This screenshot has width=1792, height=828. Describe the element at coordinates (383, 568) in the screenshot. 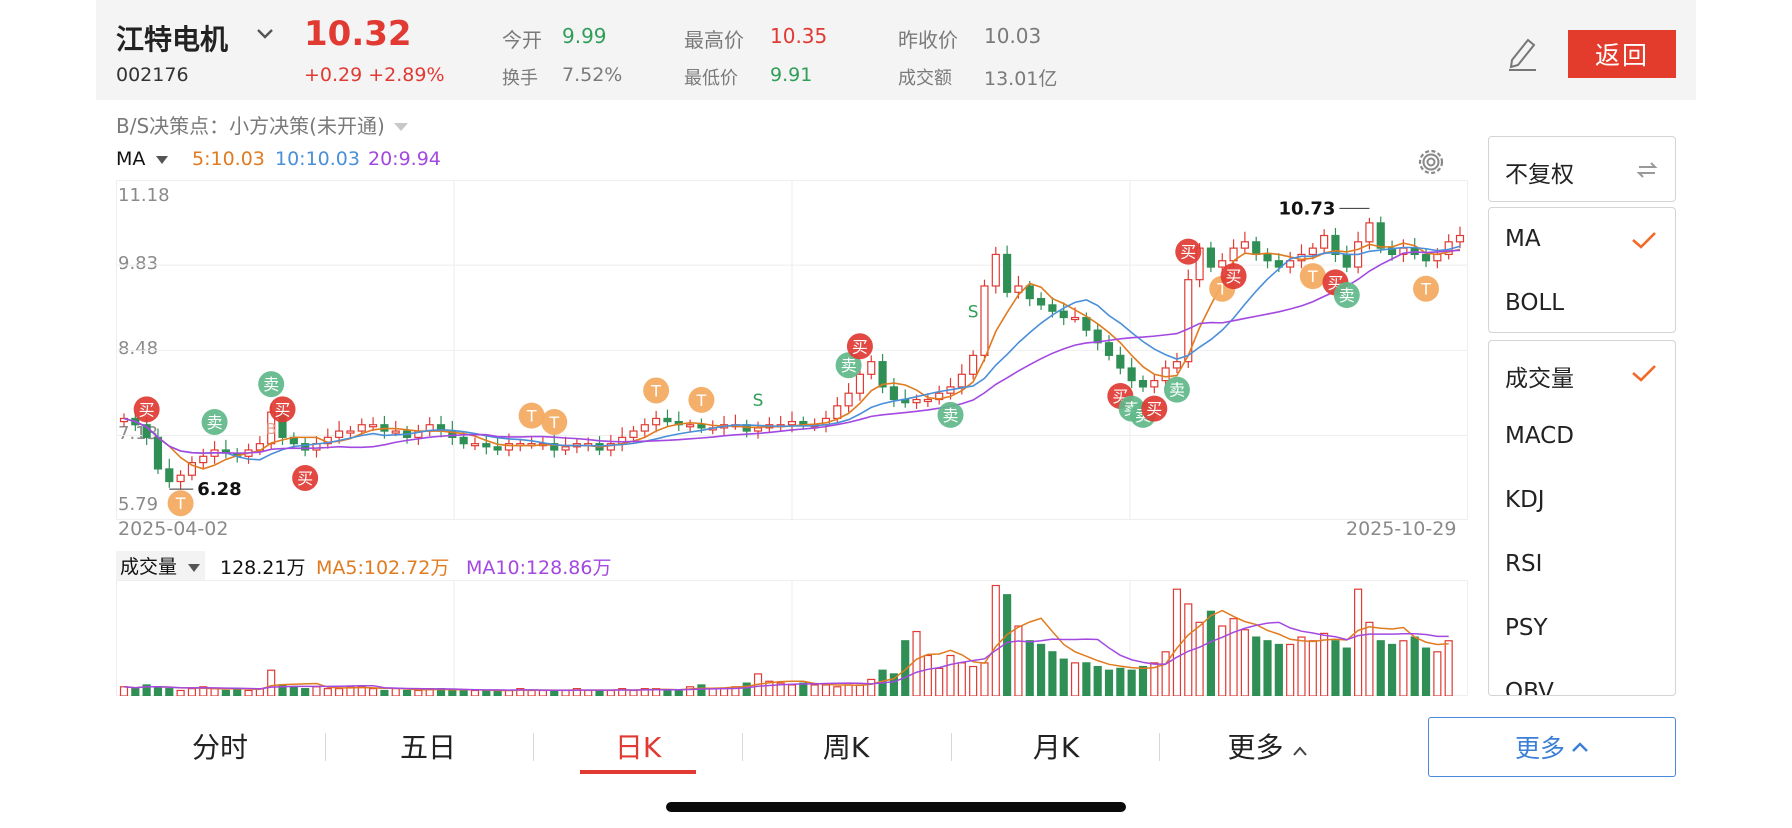

I see `volume-ma5: MA5:102.72万` at that location.